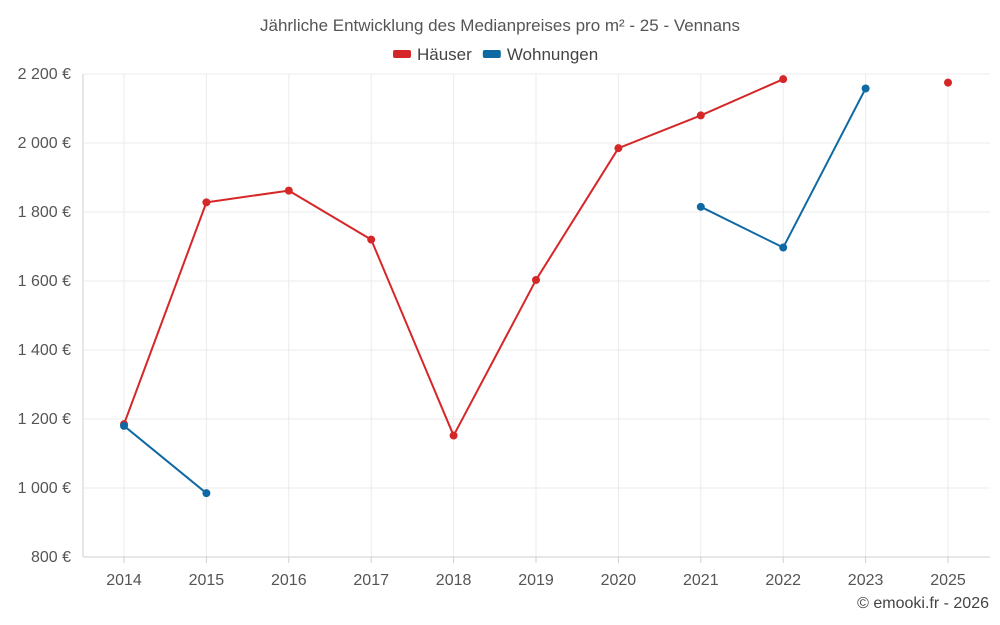  I want to click on x-tick-label: 2019, so click(536, 580).